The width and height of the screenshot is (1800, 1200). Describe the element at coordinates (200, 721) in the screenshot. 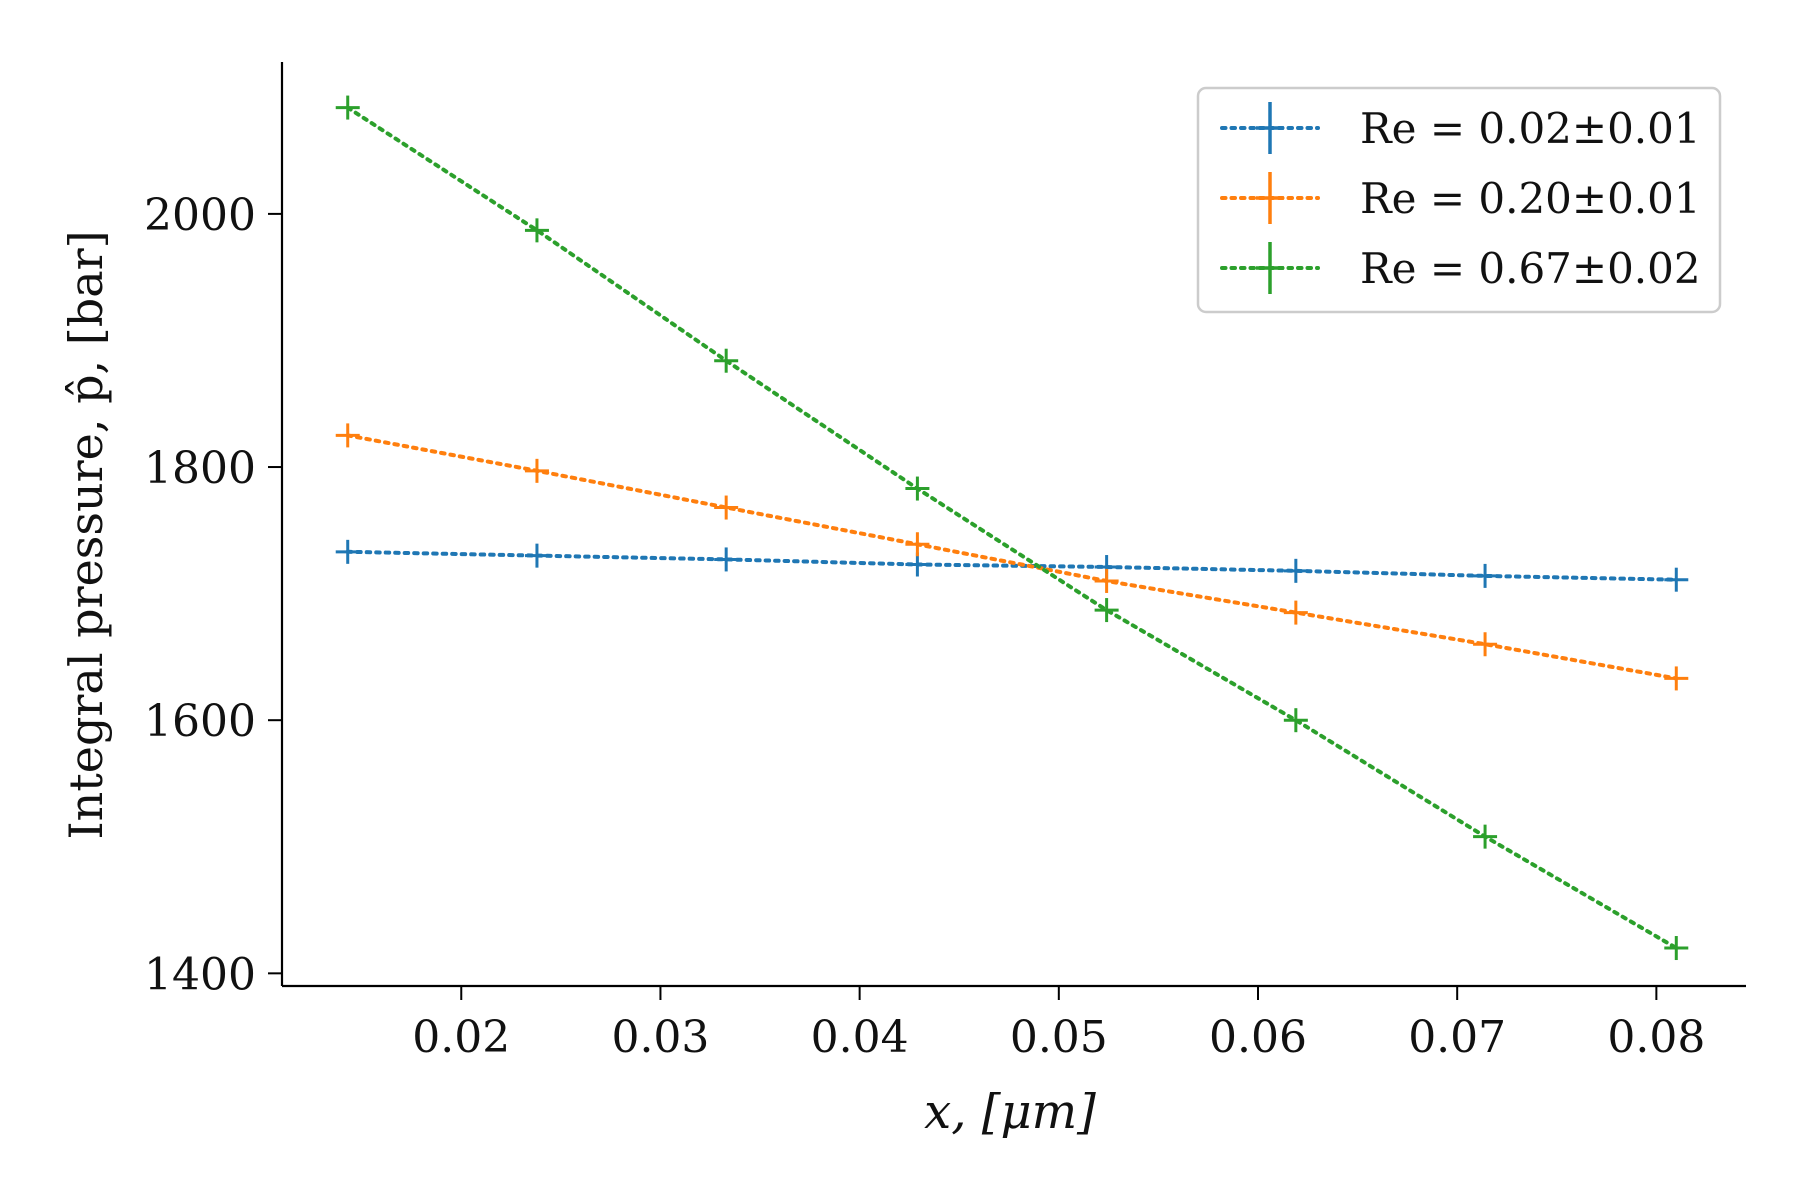

I see `y-tick-label: 1600` at that location.